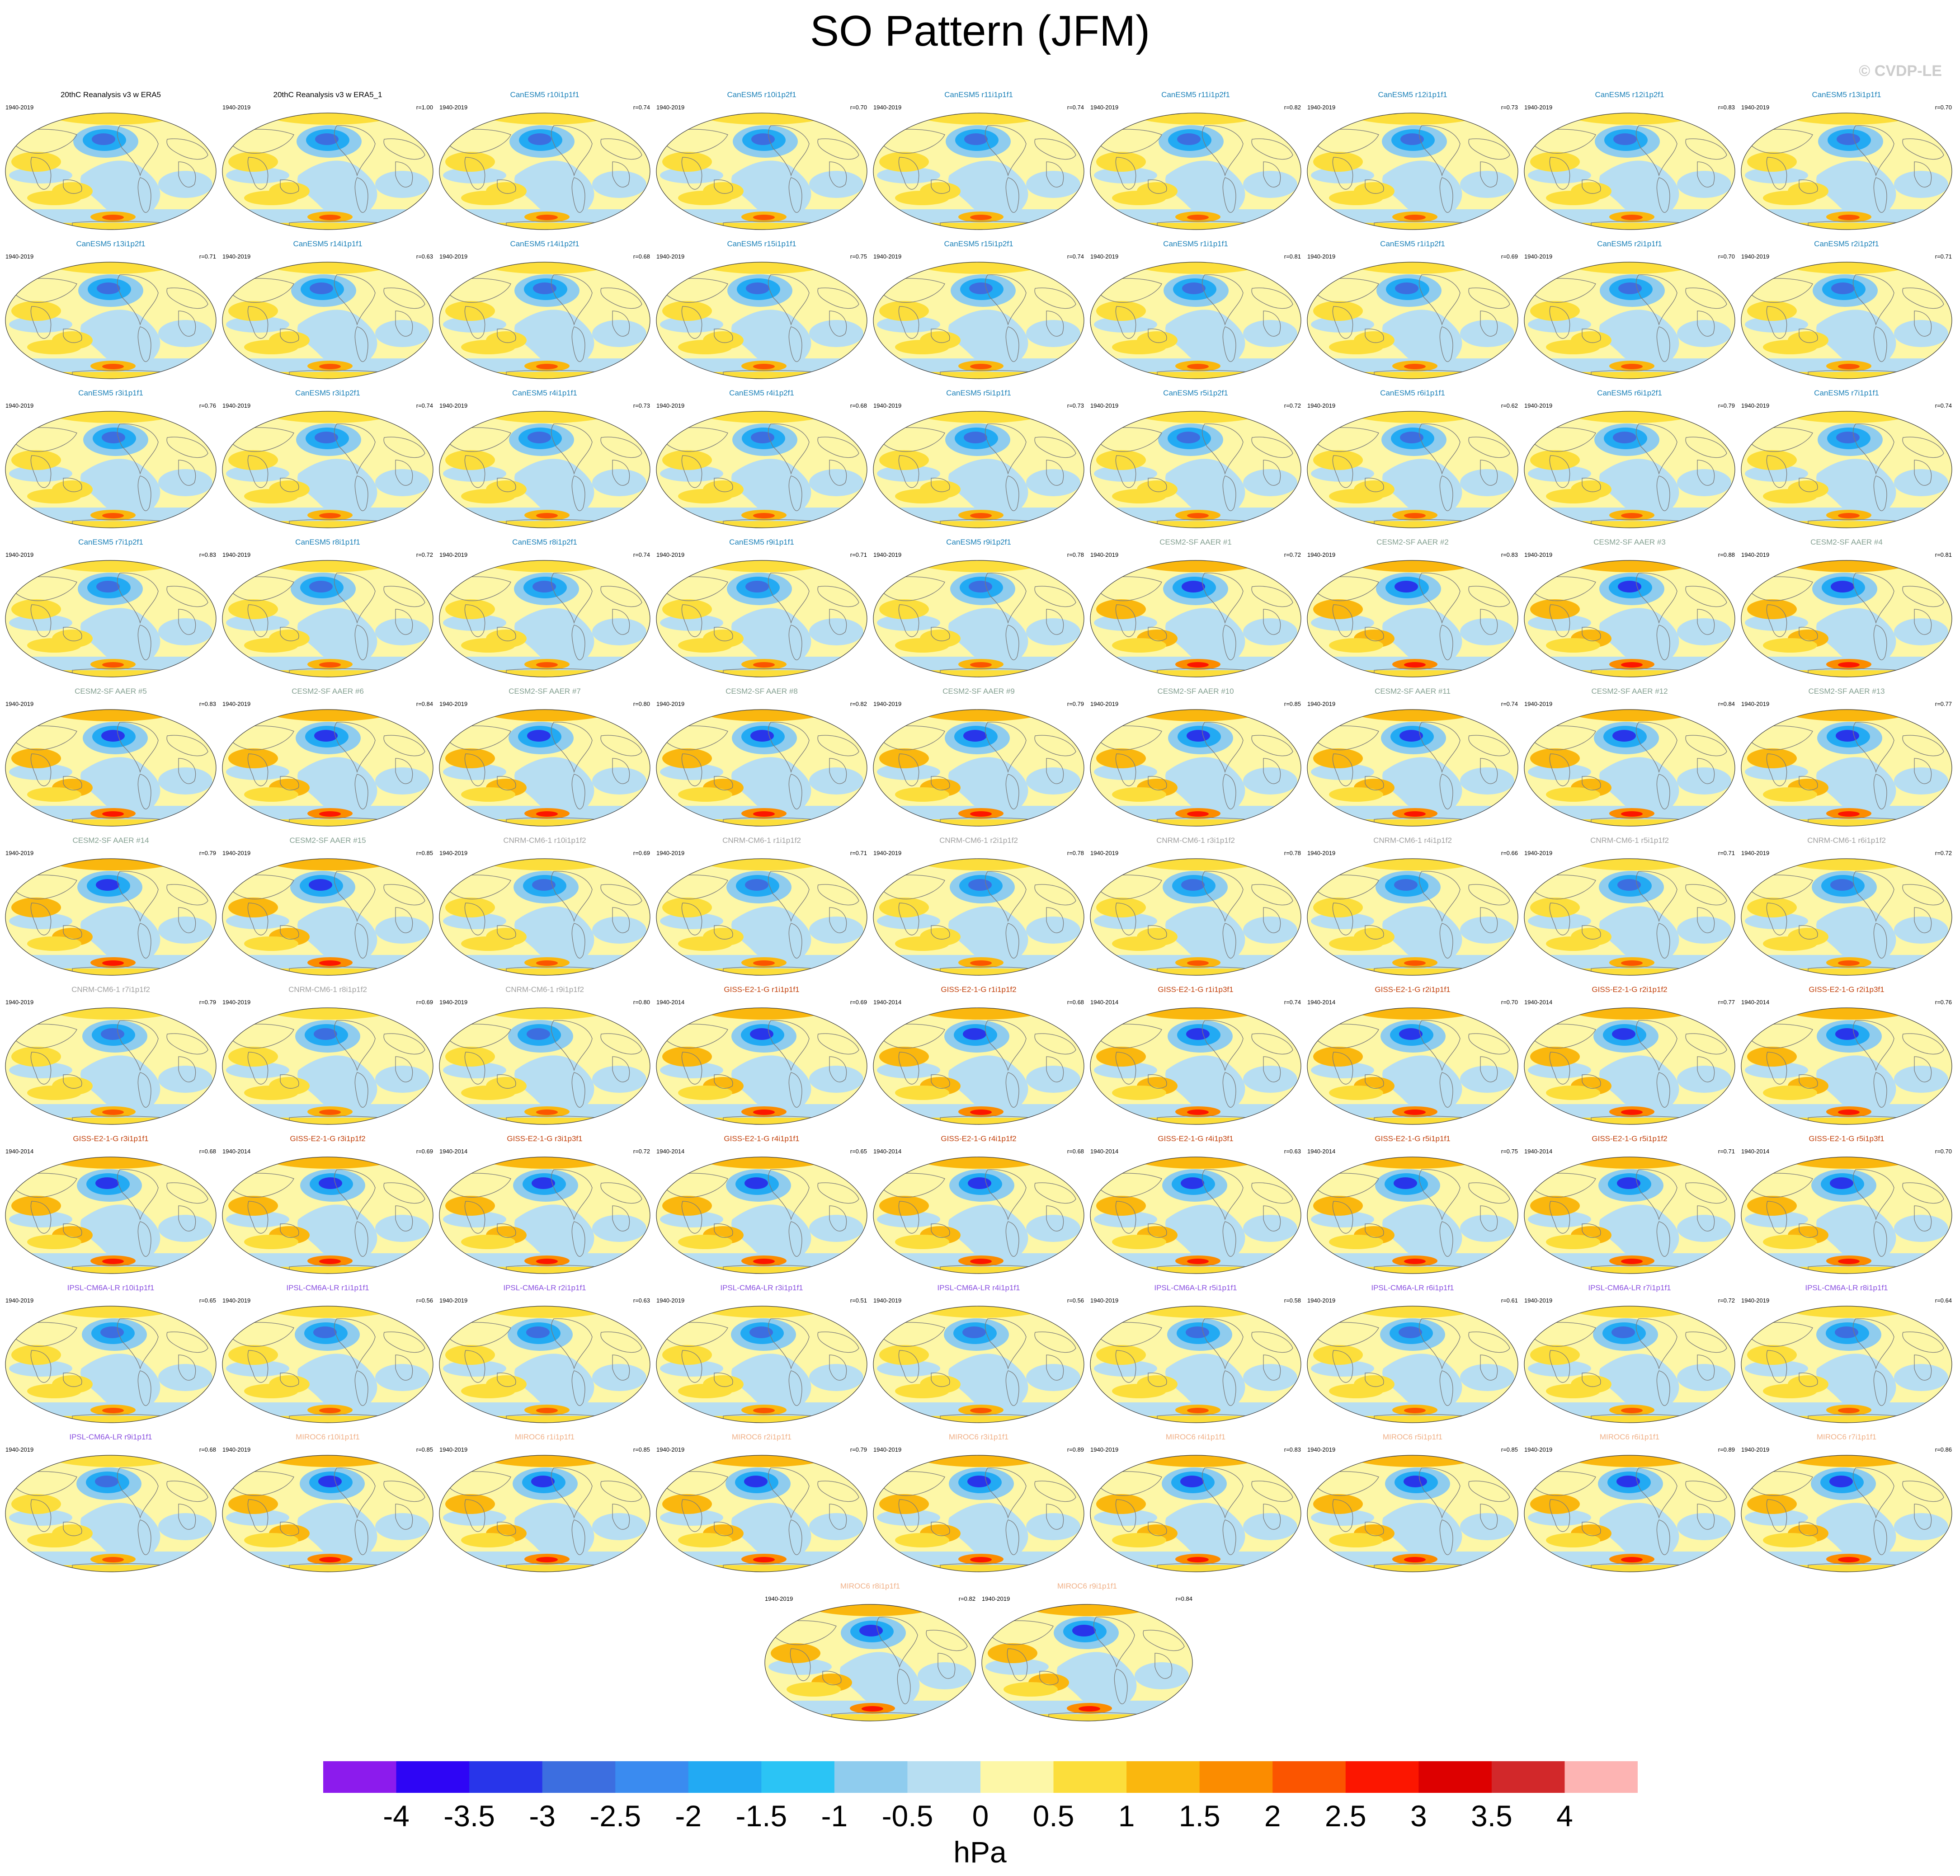 Image resolution: width=1960 pixels, height=1876 pixels. I want to click on panel-correlation: r=0.66, so click(1509, 853).